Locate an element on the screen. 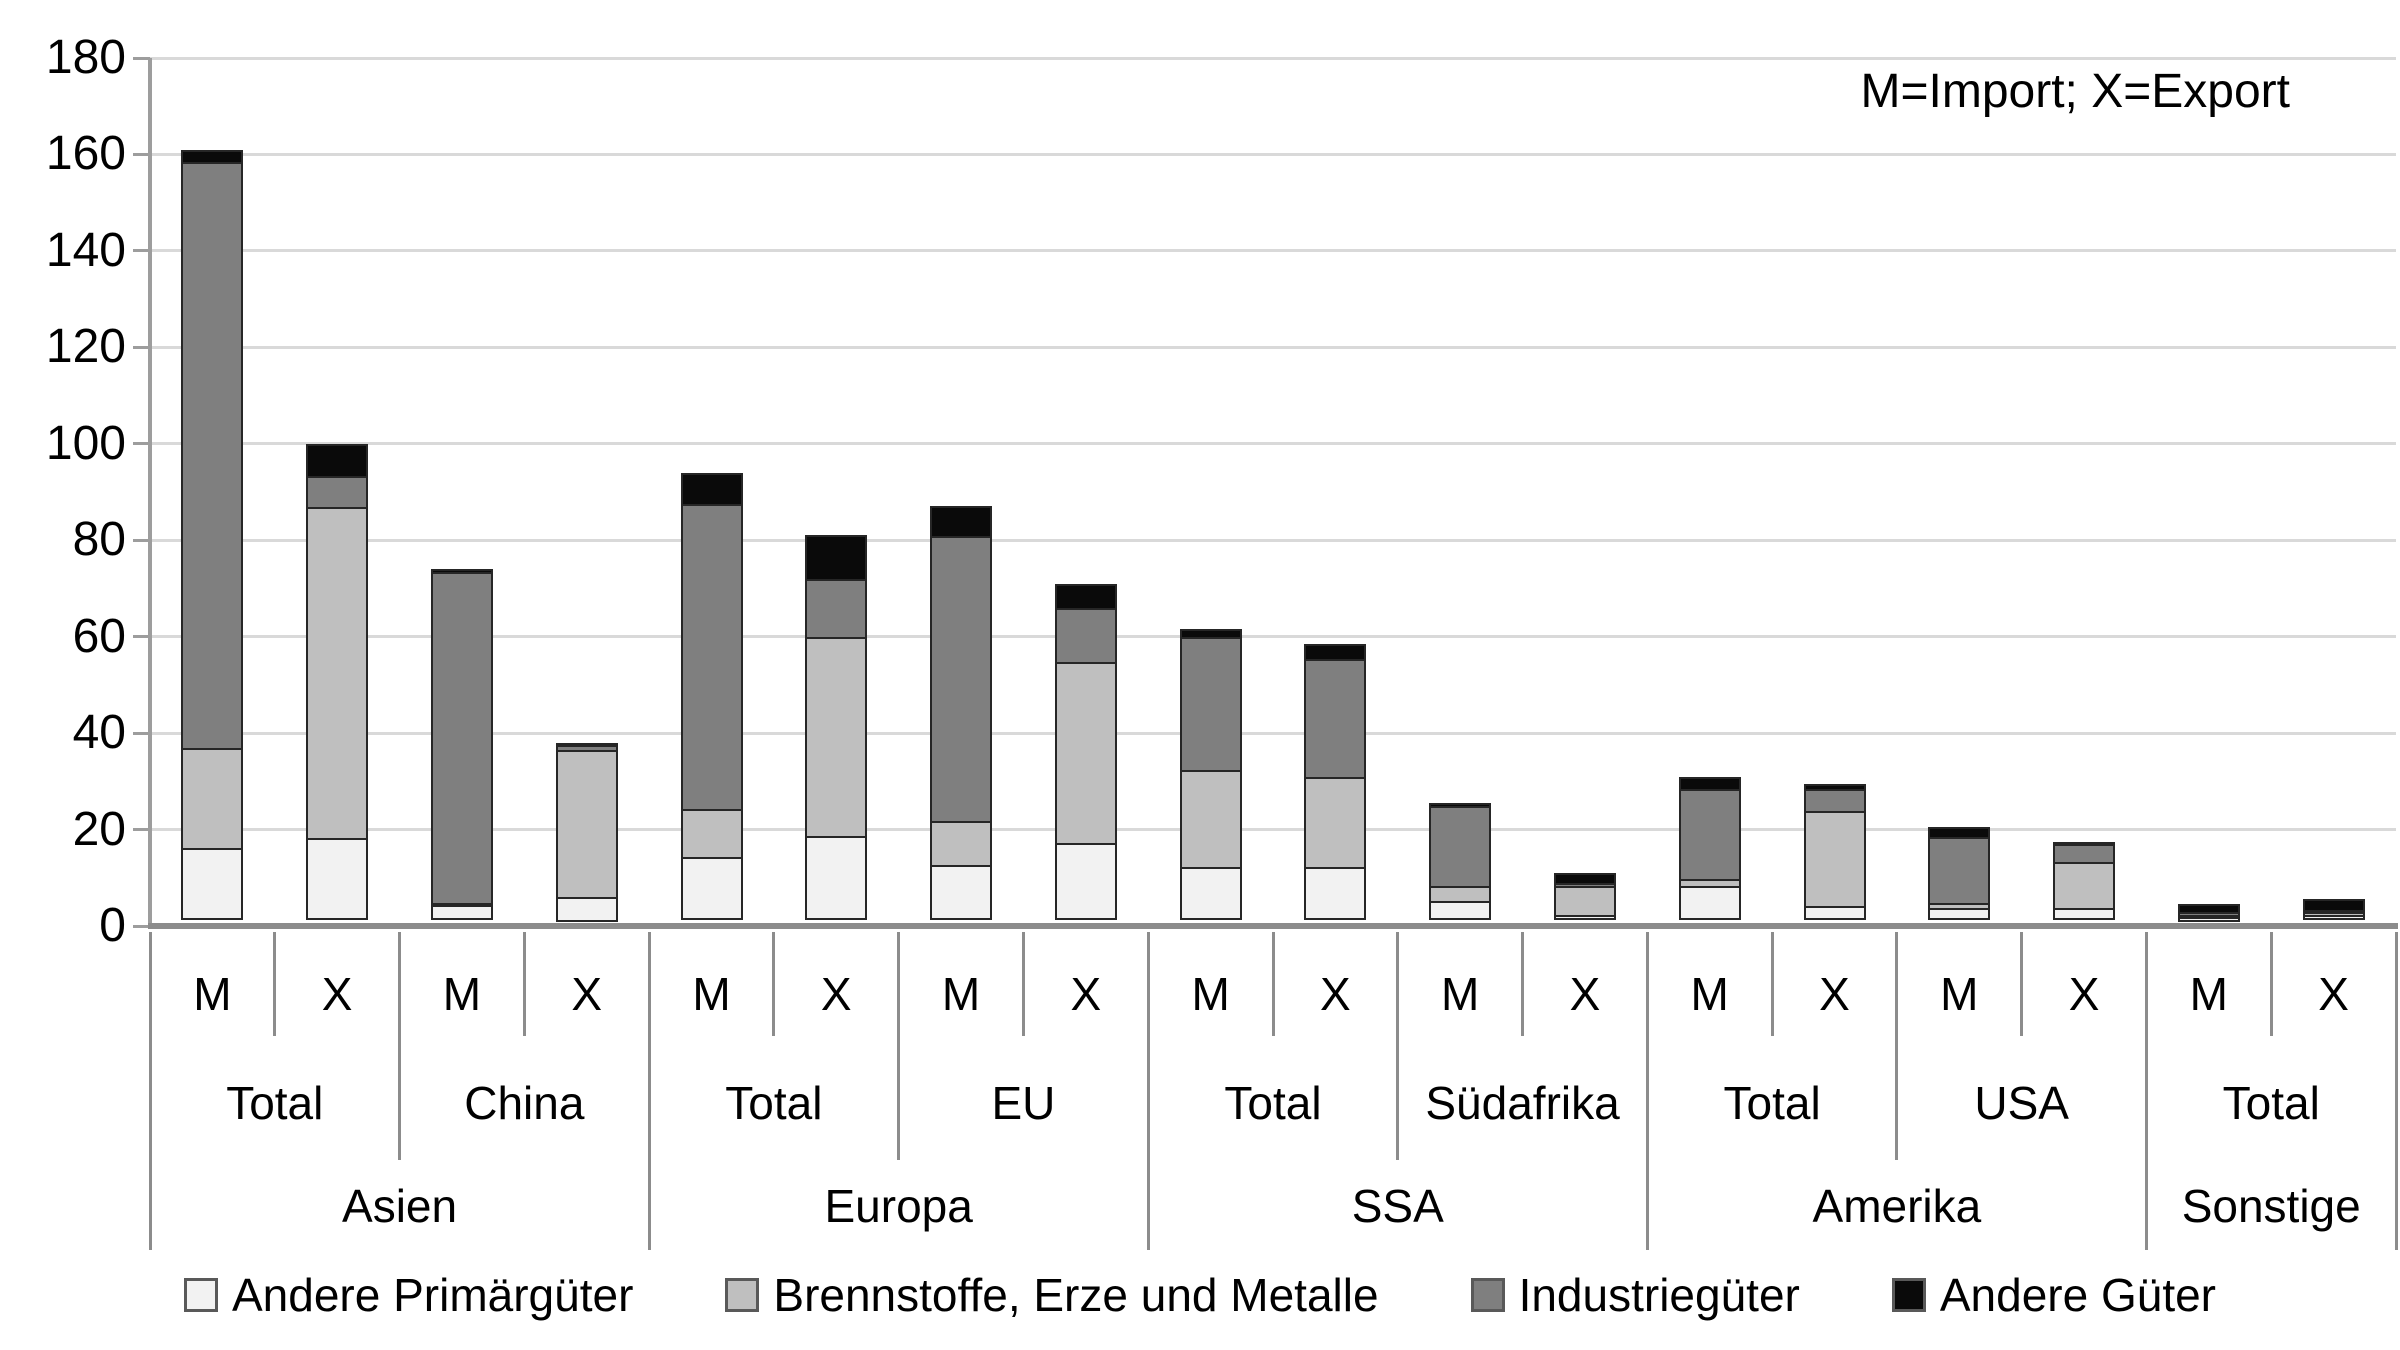  y-tick-label-0: 0 is located at coordinates (112, 925).